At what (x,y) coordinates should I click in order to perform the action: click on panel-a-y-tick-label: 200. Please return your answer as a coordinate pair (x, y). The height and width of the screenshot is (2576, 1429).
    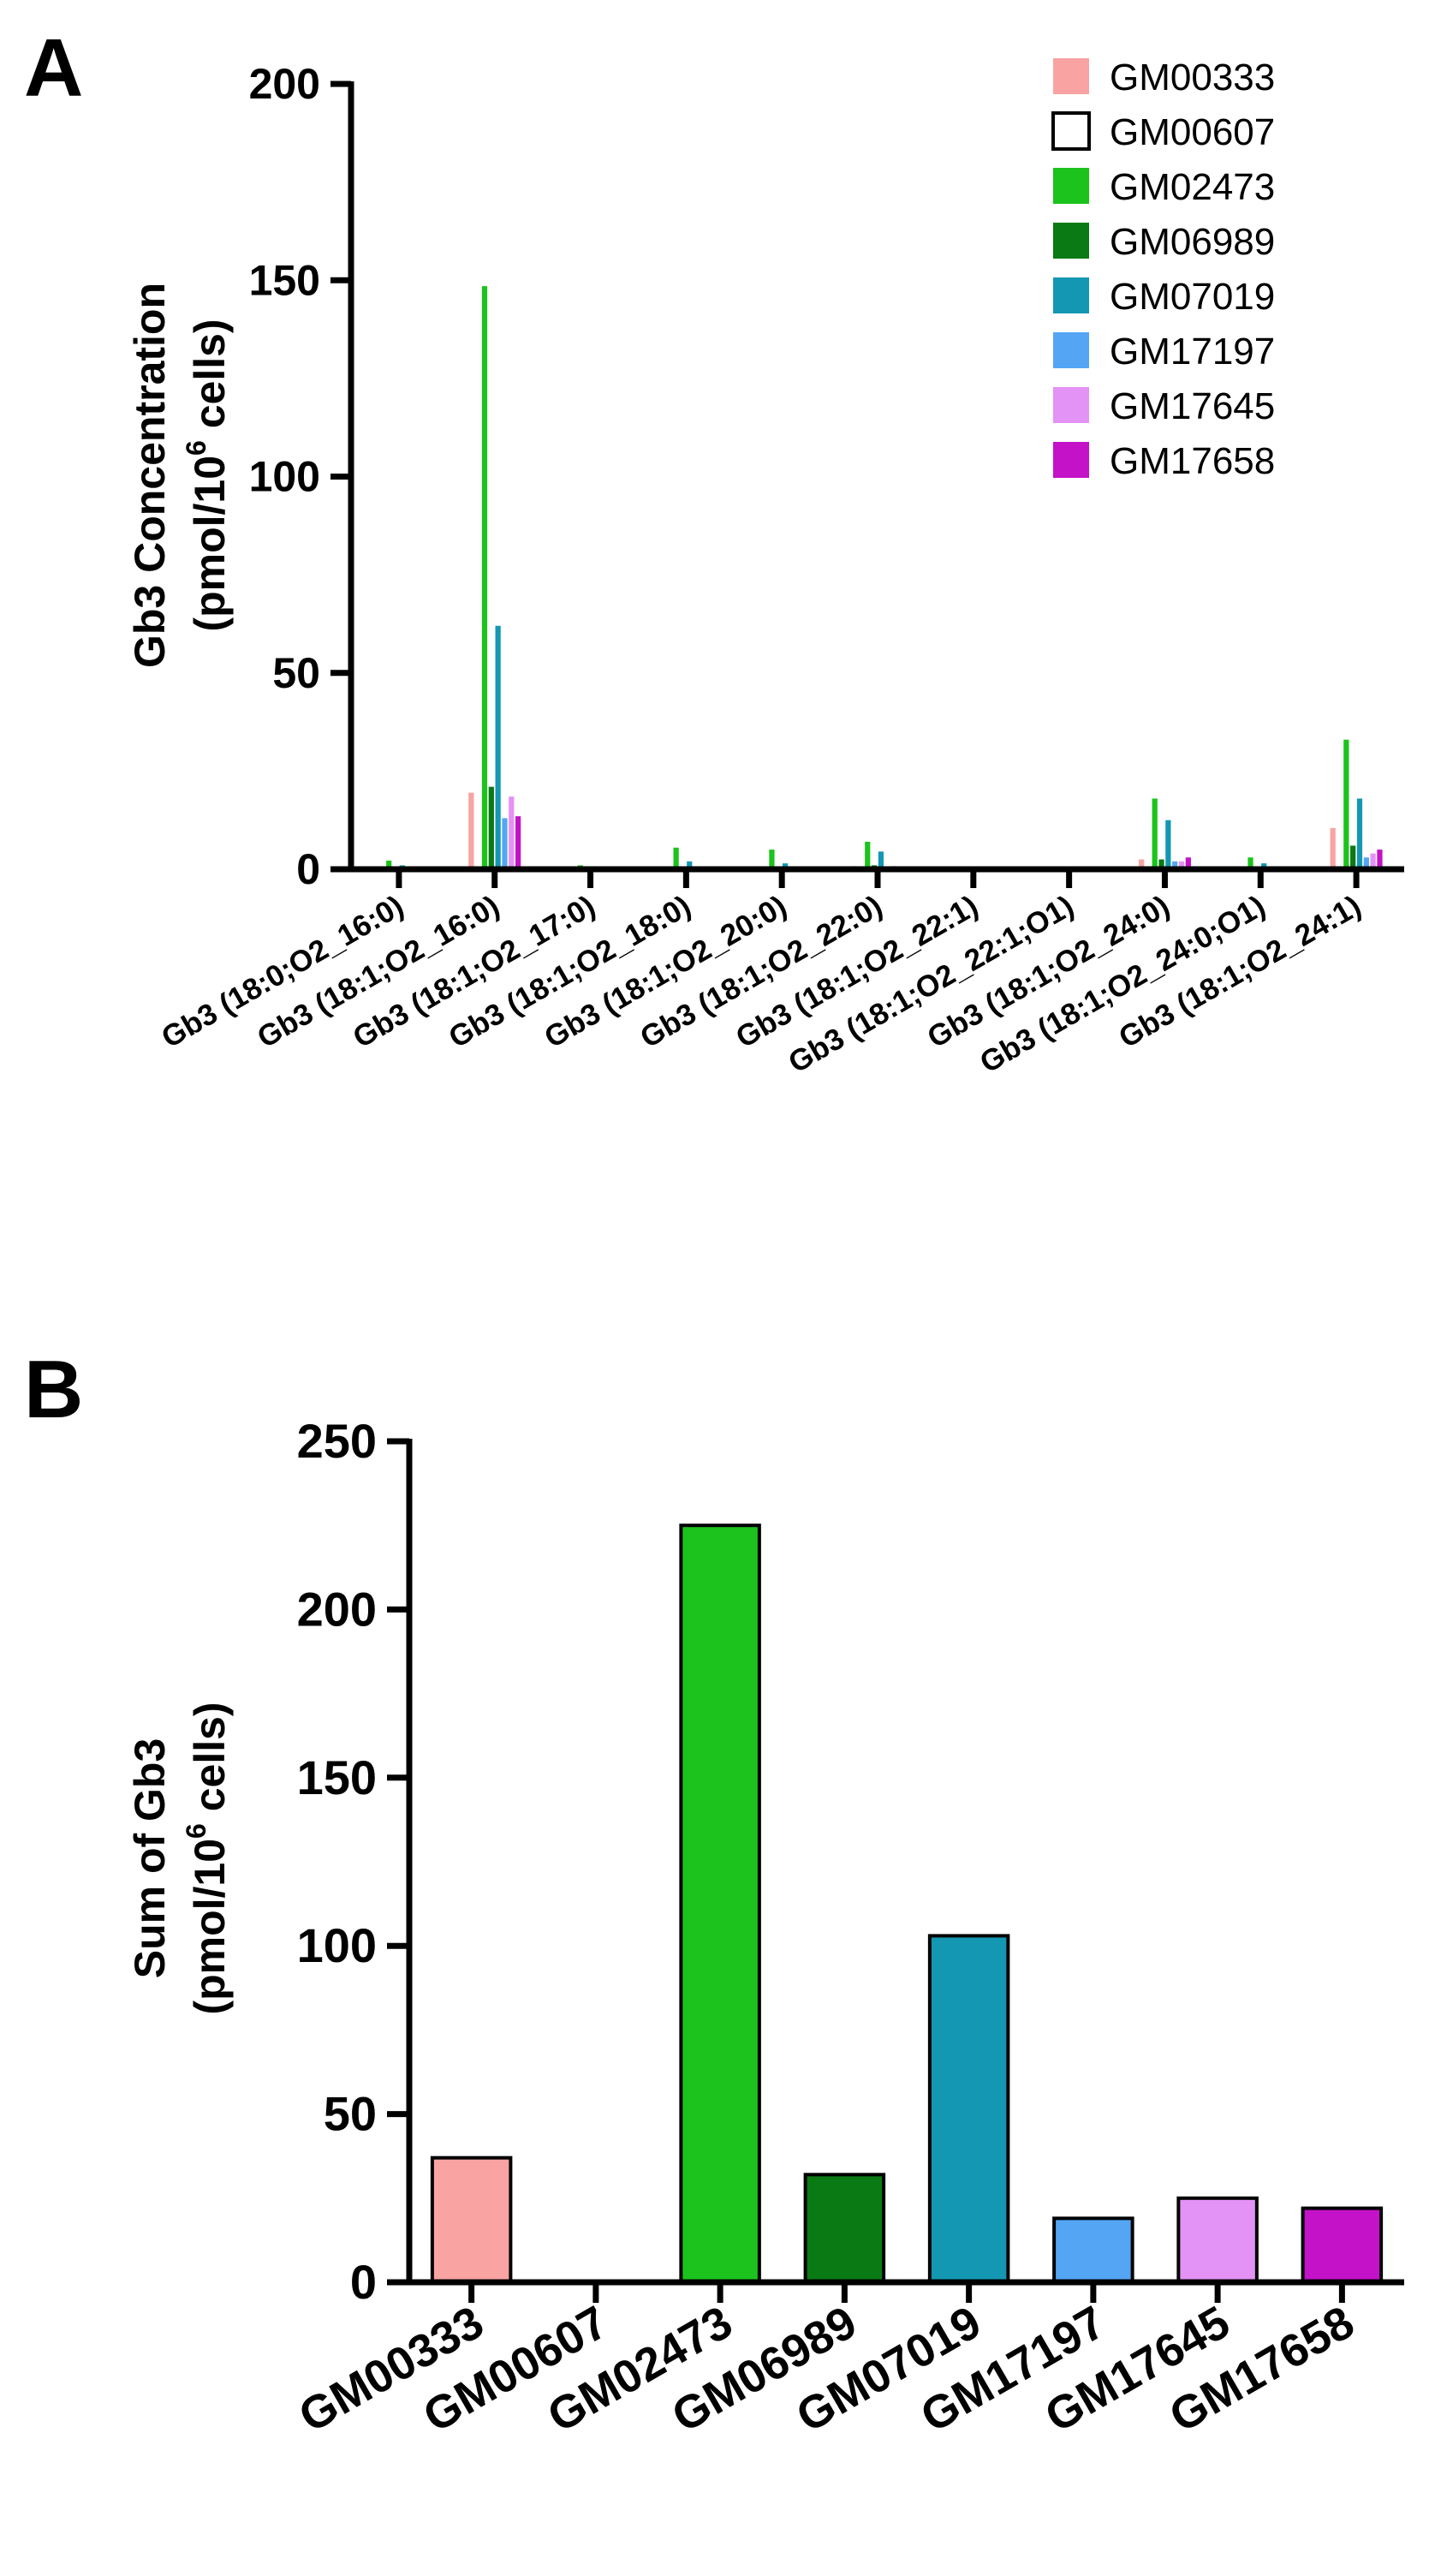
    Looking at the image, I should click on (284, 84).